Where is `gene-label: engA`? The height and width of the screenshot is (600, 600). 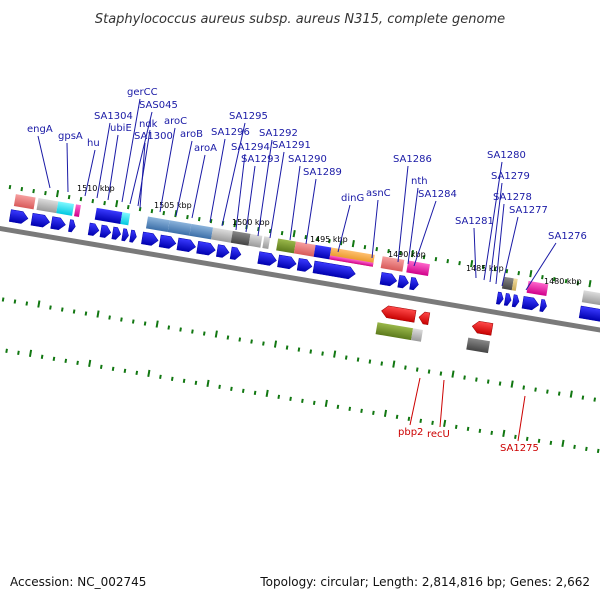 gene-label: engA is located at coordinates (40, 129).